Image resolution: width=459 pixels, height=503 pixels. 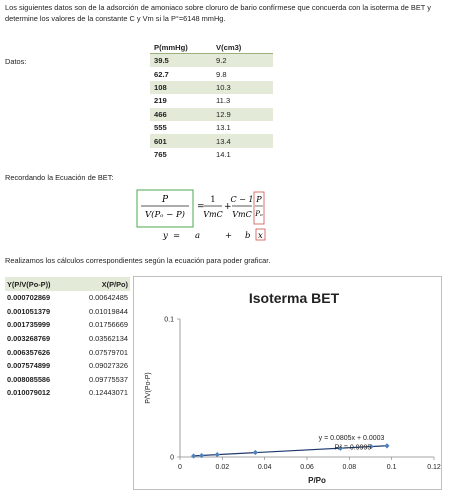 What do you see at coordinates (258, 214) in the screenshot?
I see `ratio-denominator: Pₒ` at bounding box center [258, 214].